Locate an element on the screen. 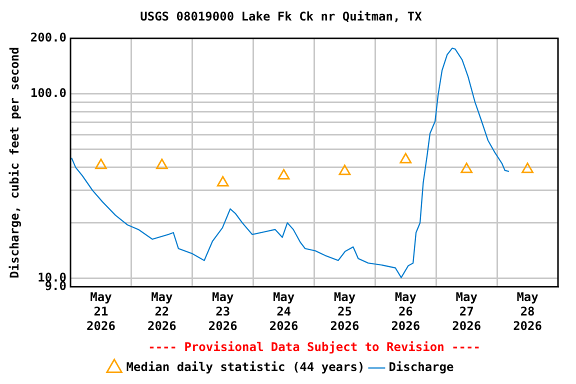  legend-label: Discharge is located at coordinates (421, 367).